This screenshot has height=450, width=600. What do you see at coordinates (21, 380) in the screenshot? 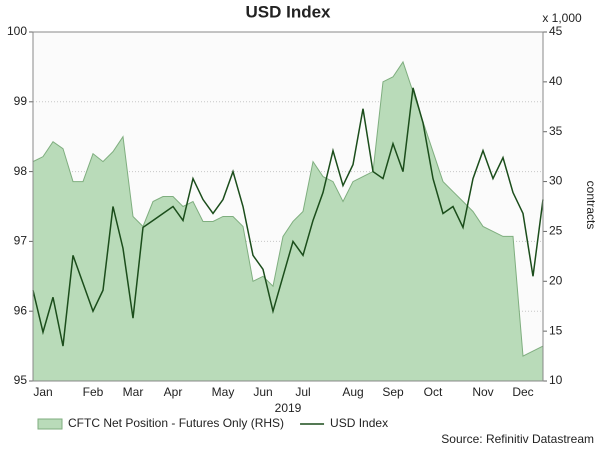
I see `y-tick-label: 95` at bounding box center [21, 380].